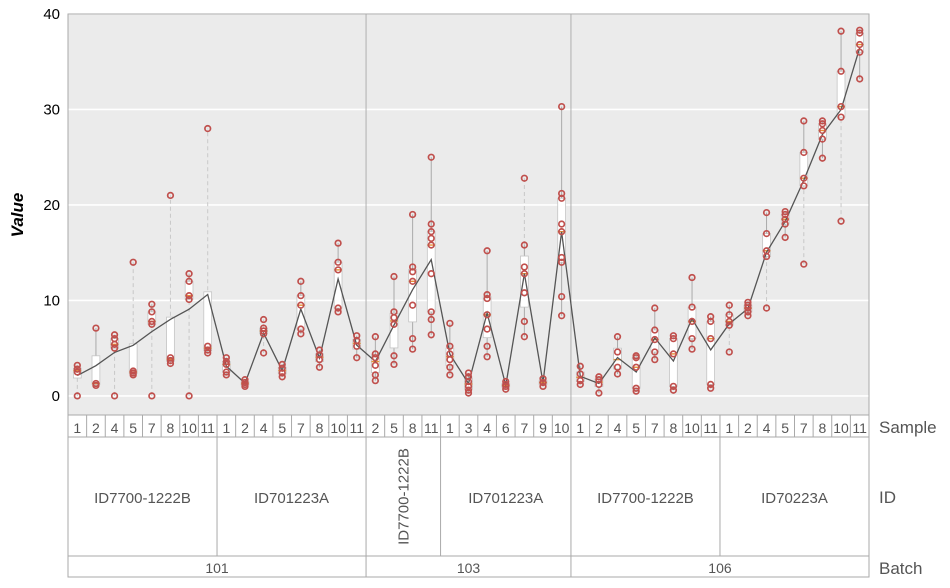 The height and width of the screenshot is (588, 950). What do you see at coordinates (264, 428) in the screenshot?
I see `sample-label: 4` at bounding box center [264, 428].